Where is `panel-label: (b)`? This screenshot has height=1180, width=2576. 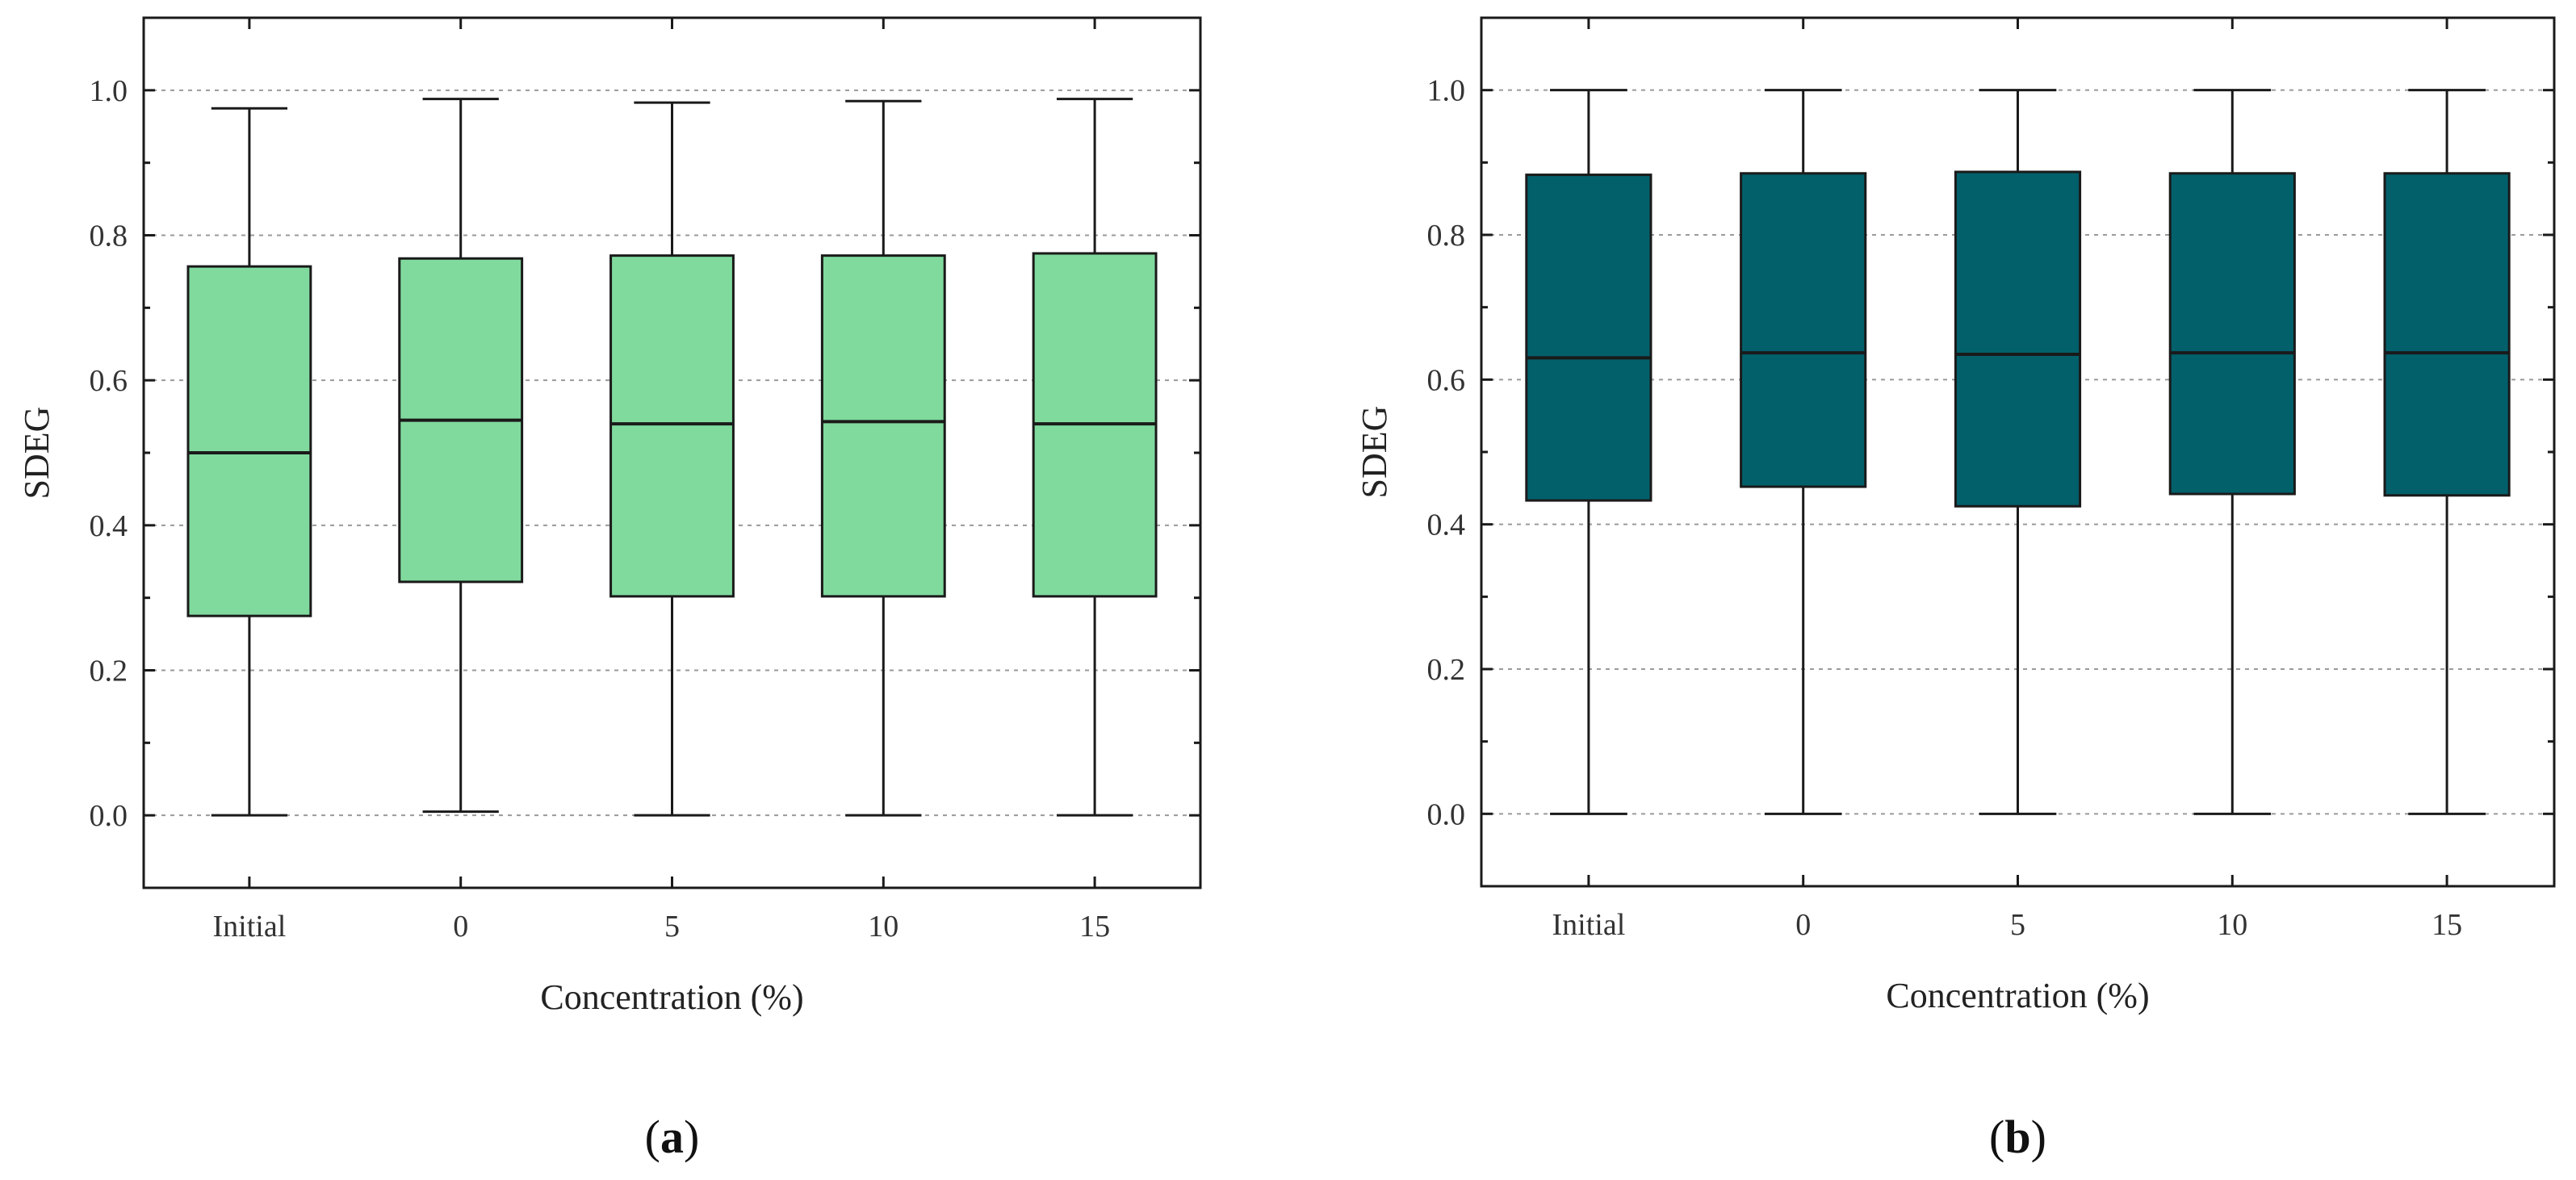
panel-label: (b) is located at coordinates (2017, 1137).